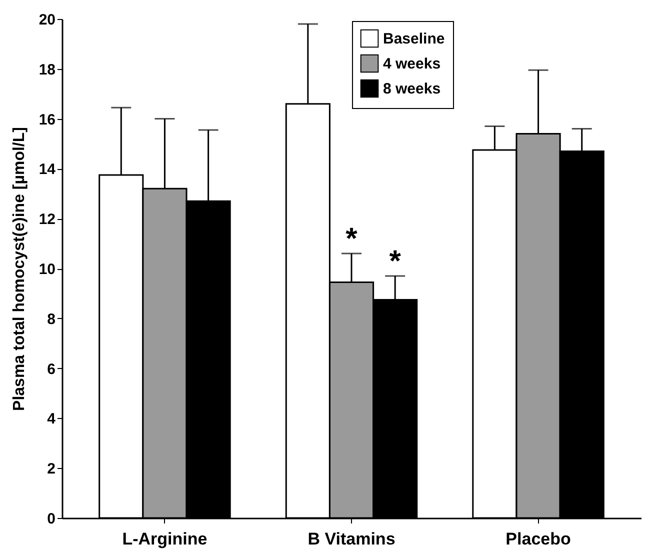  Describe the element at coordinates (47, 269) in the screenshot. I see `y-tick-label: 10` at that location.